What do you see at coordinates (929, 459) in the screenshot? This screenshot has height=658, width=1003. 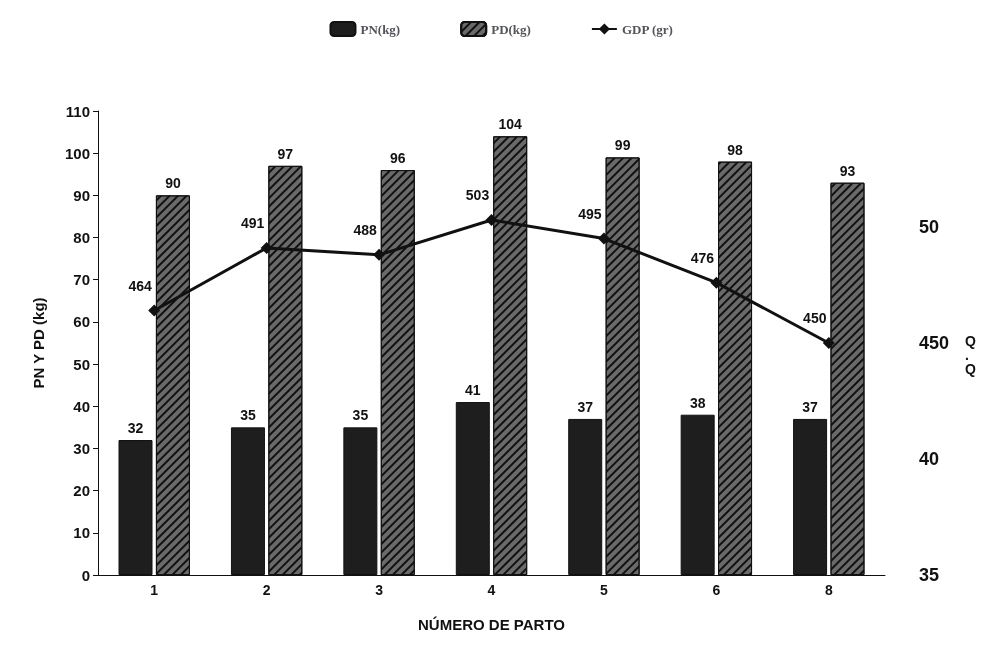 I see `text: 40` at bounding box center [929, 459].